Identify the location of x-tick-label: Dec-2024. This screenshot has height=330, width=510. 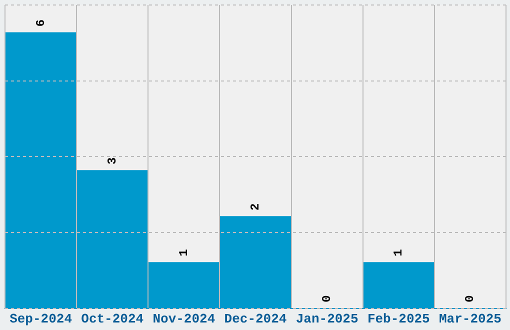
(255, 318).